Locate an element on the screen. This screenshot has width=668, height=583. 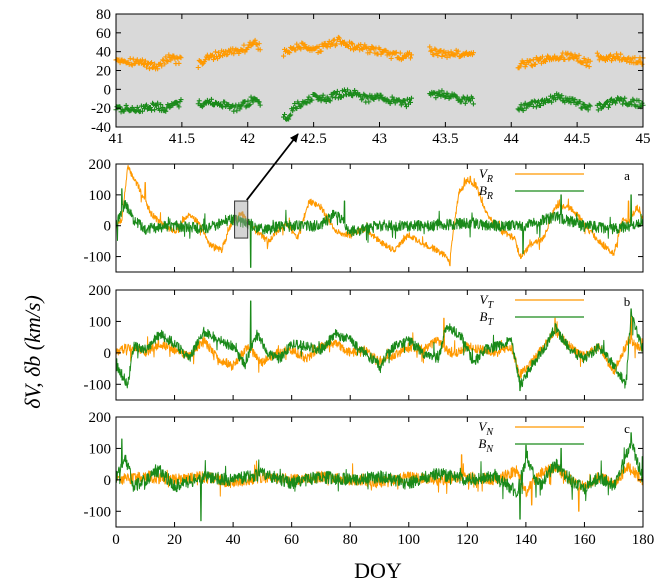
inset-y-tick-label: 0 is located at coordinates (108, 90).